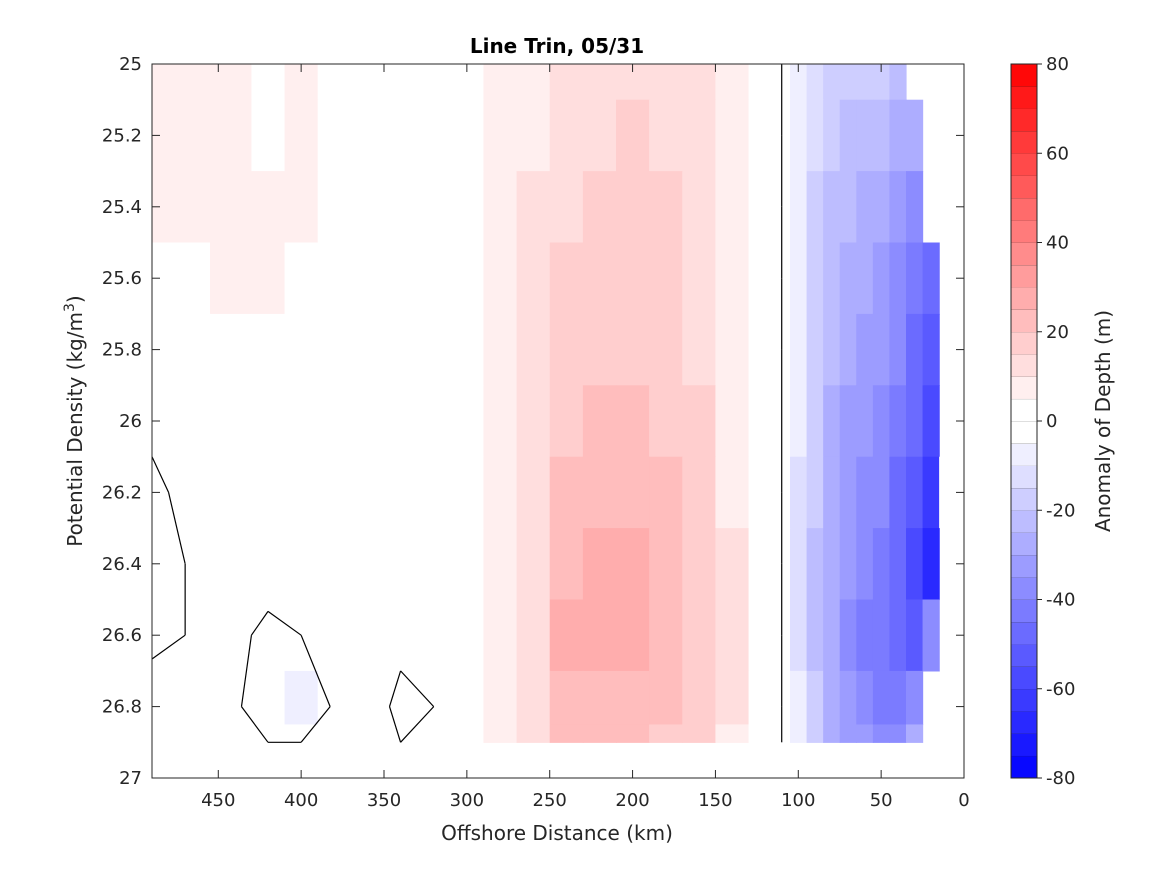 The width and height of the screenshot is (1167, 879). Describe the element at coordinates (384, 800) in the screenshot. I see `x-tick-label: 350` at that location.